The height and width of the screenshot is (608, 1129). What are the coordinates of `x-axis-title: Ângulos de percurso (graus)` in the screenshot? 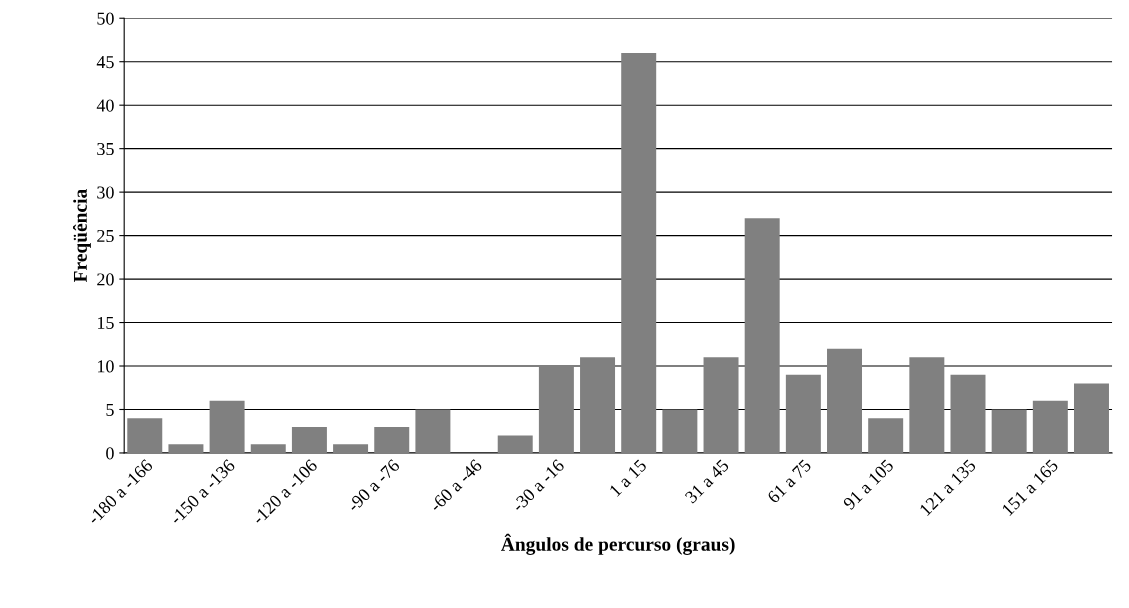 It's located at (618, 544).